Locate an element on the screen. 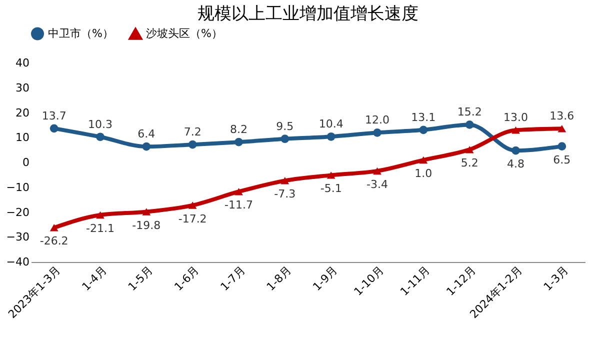 The width and height of the screenshot is (604, 337). y-tick-label: −20 is located at coordinates (18, 212).